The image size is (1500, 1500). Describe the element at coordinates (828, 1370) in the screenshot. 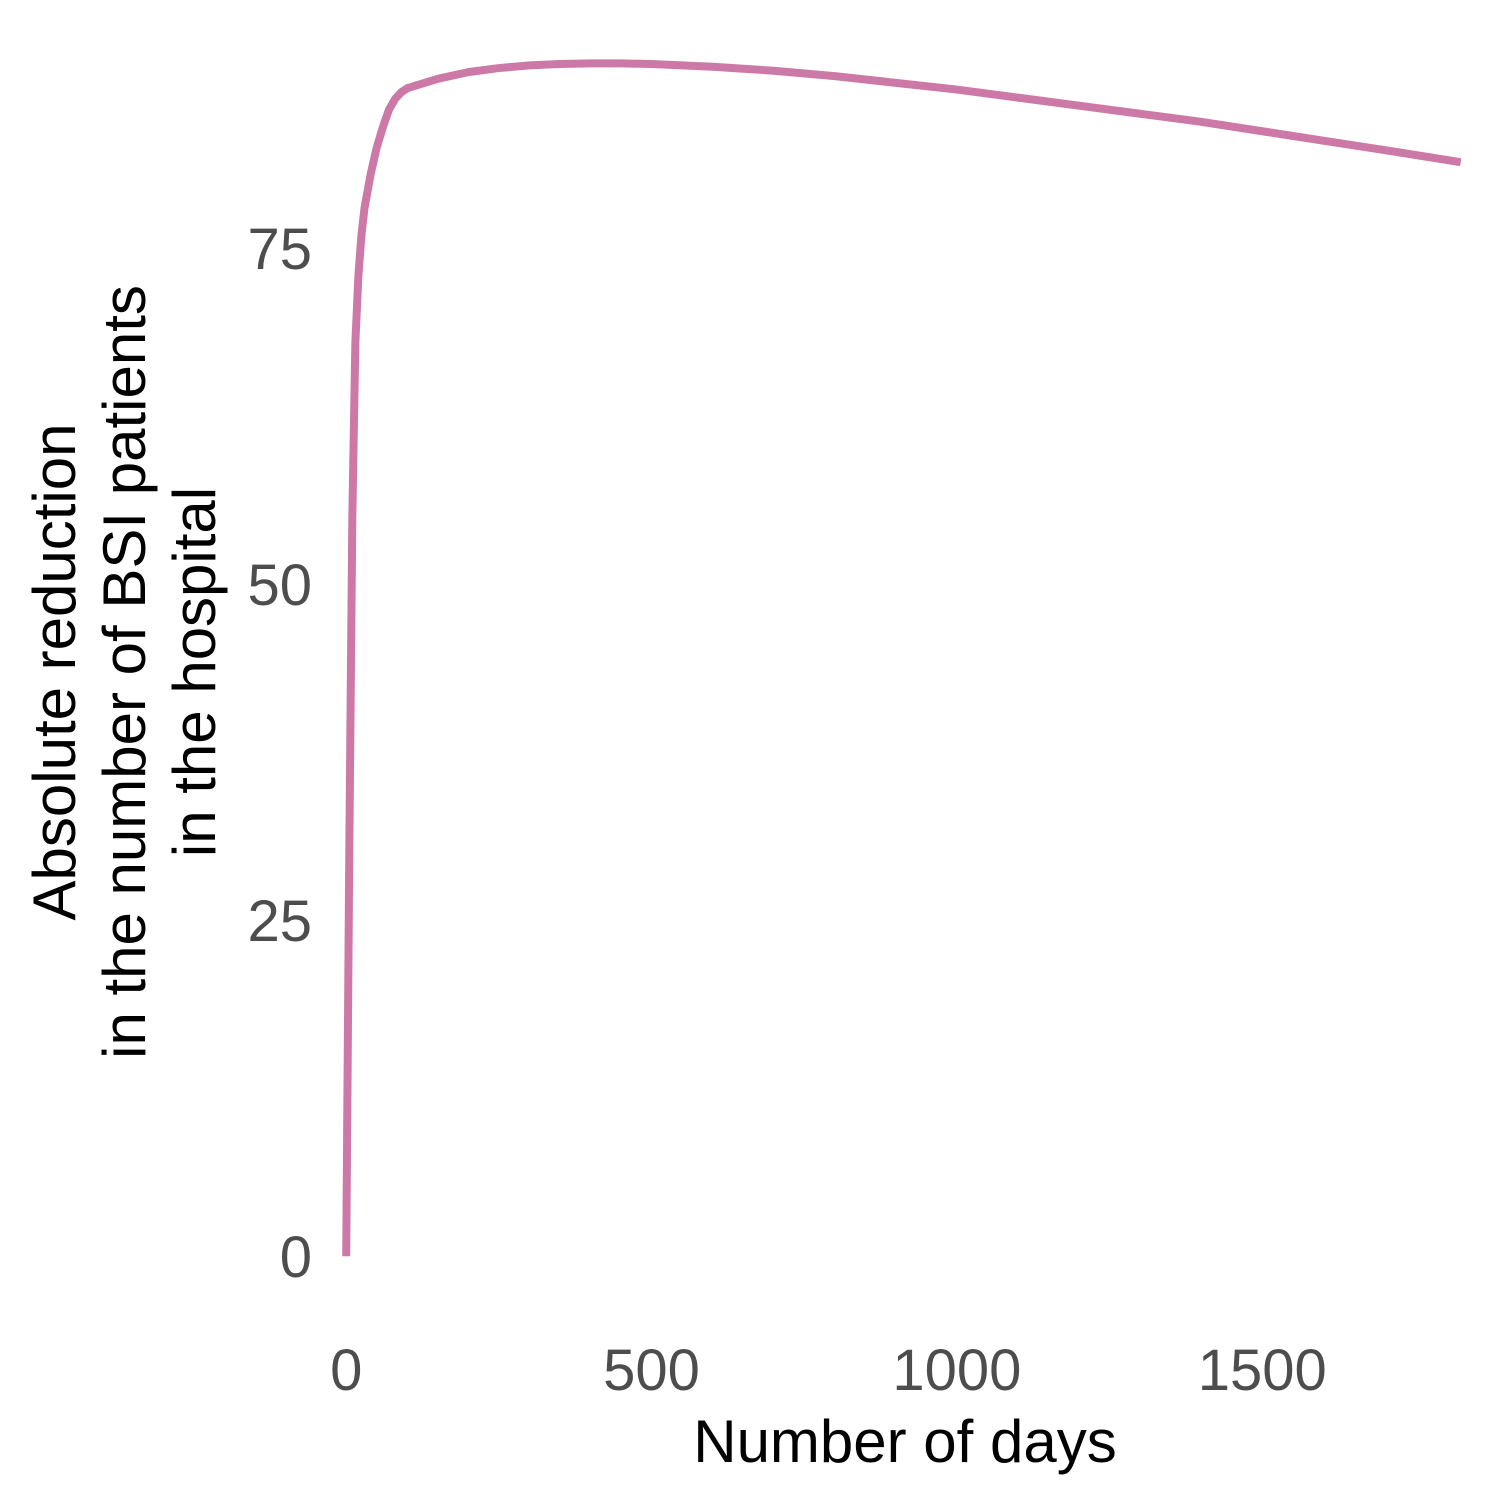

I see `x-axis-ticks: 0 500 1000 1500` at that location.